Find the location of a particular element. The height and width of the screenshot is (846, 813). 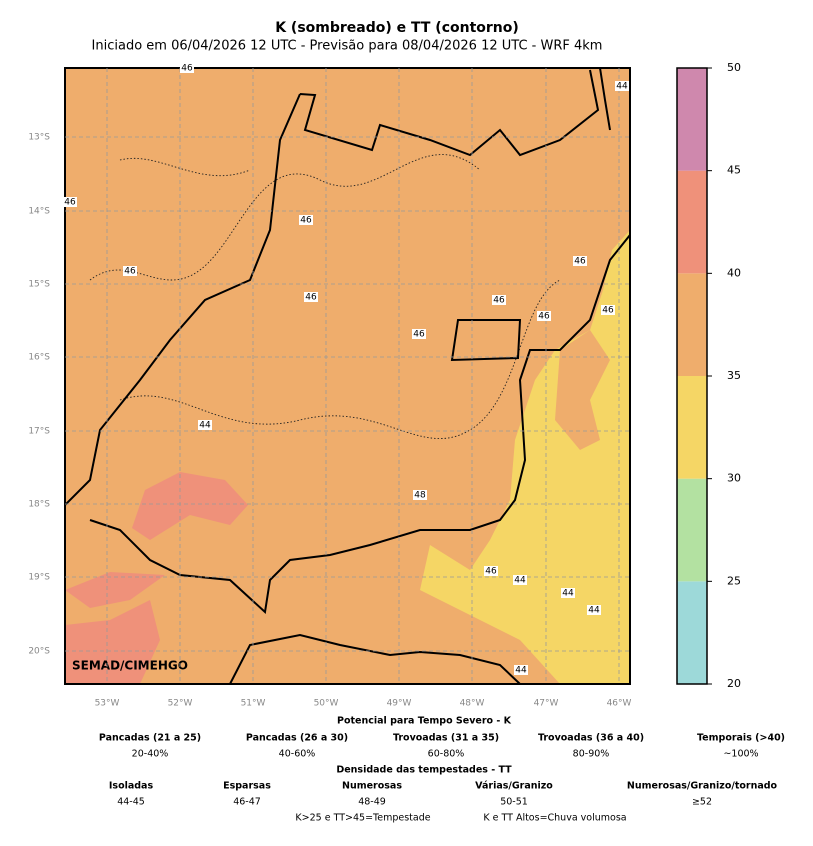

legend-item-range: 46-47 is located at coordinates (247, 802).